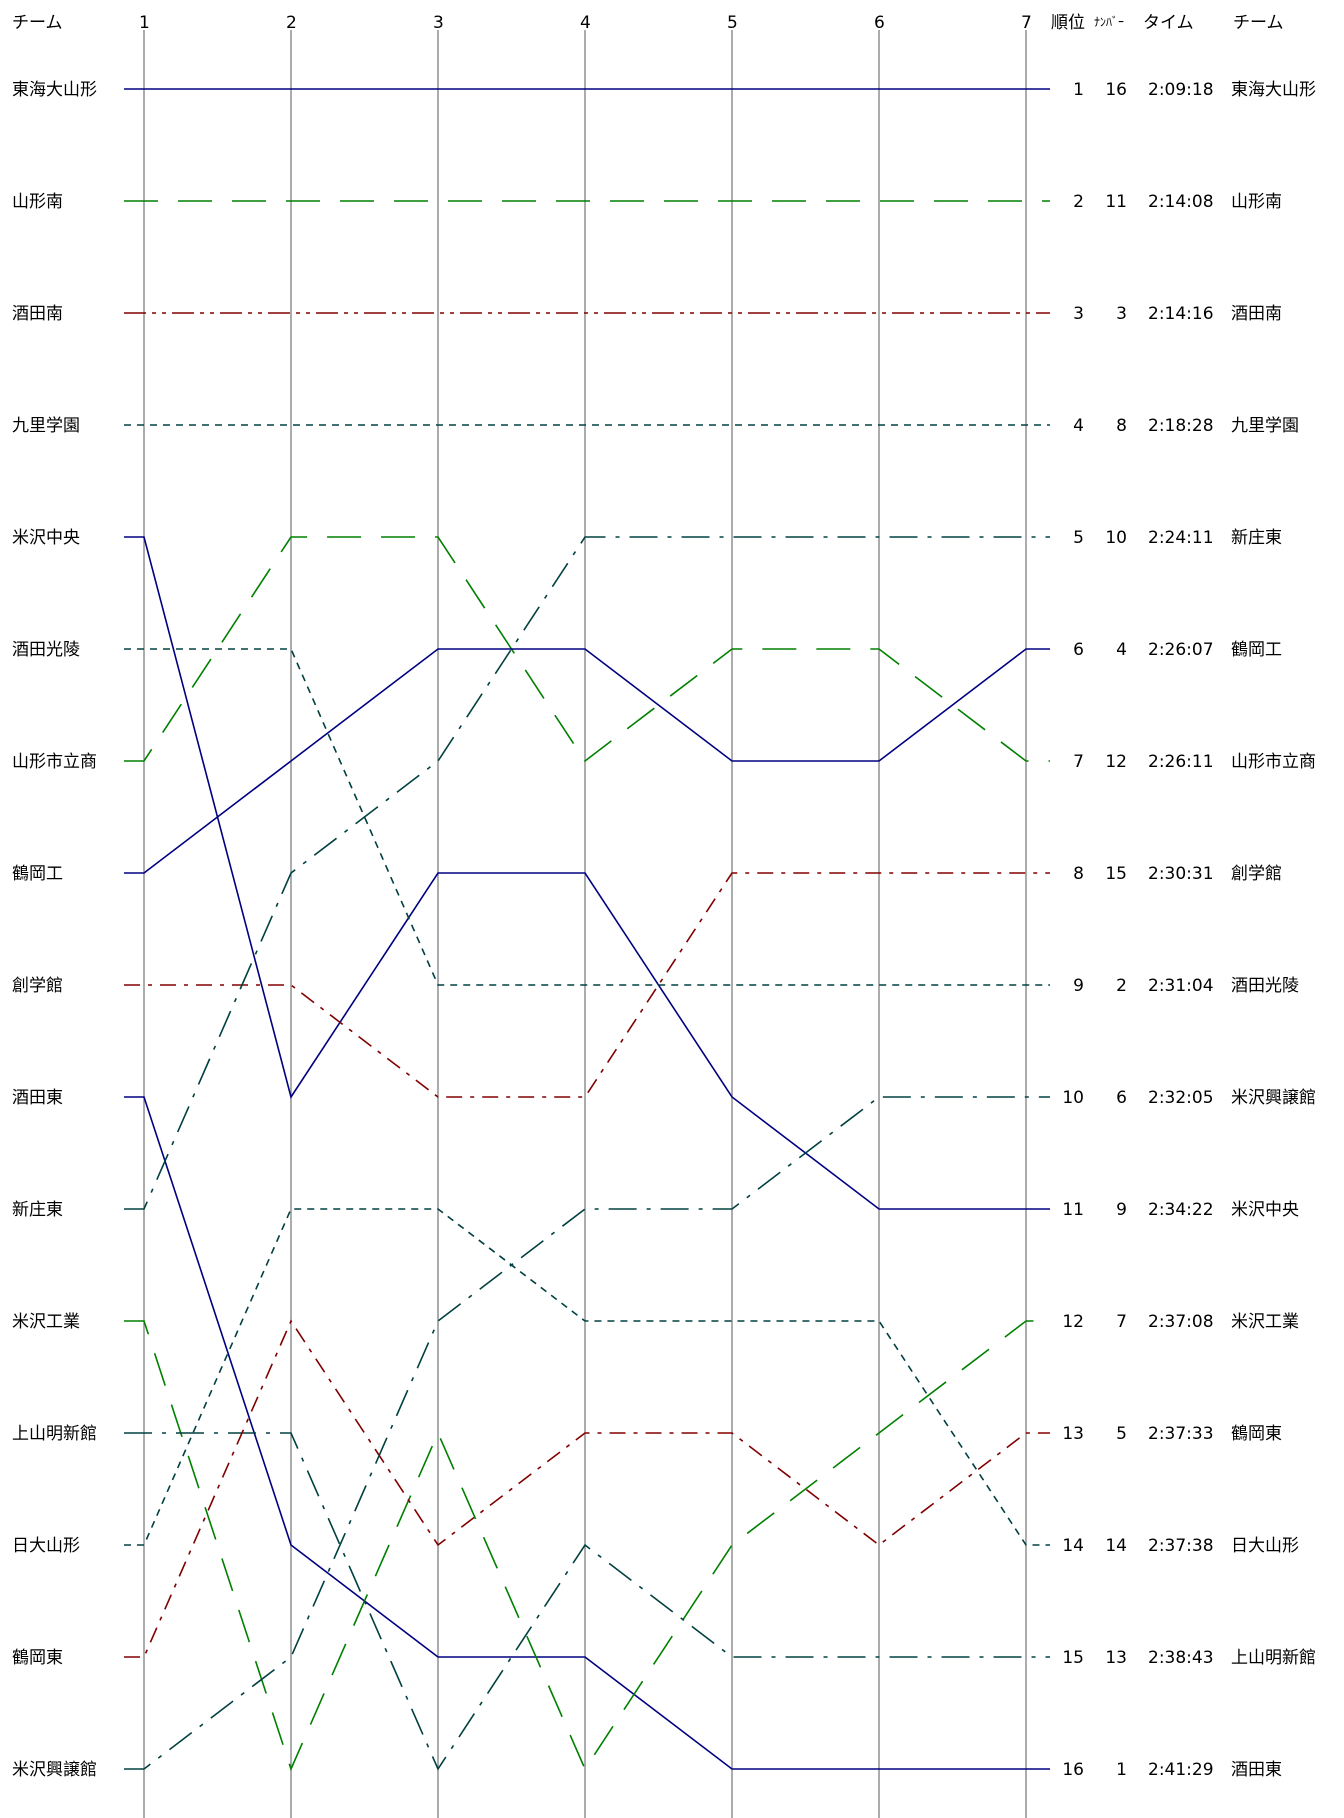 This screenshot has width=1344, height=1818. What do you see at coordinates (1256, 650) in the screenshot?
I see `final-team-name: 鶴岡工` at bounding box center [1256, 650].